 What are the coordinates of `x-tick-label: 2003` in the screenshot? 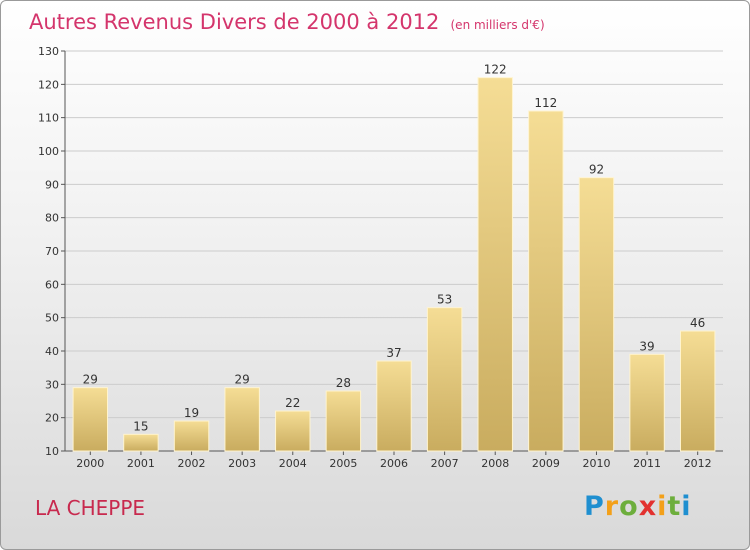 It's located at (242, 463).